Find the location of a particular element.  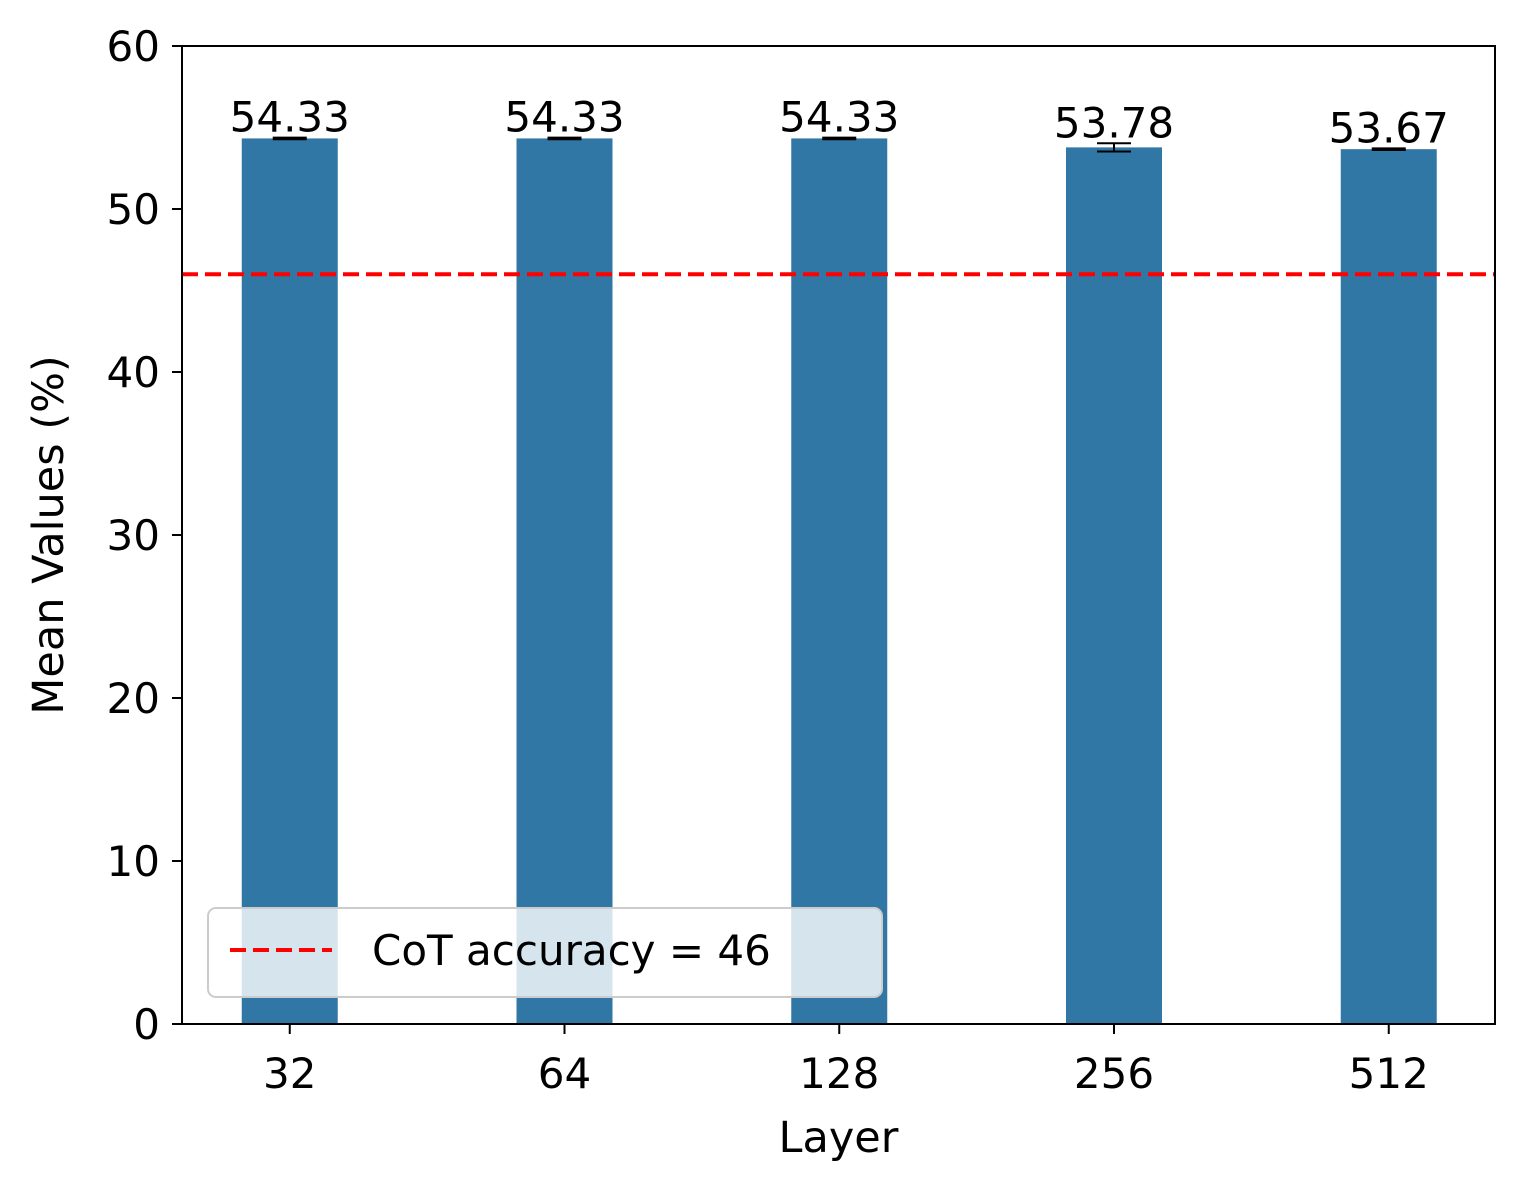

y-tick-label: 50 is located at coordinates (133, 209).